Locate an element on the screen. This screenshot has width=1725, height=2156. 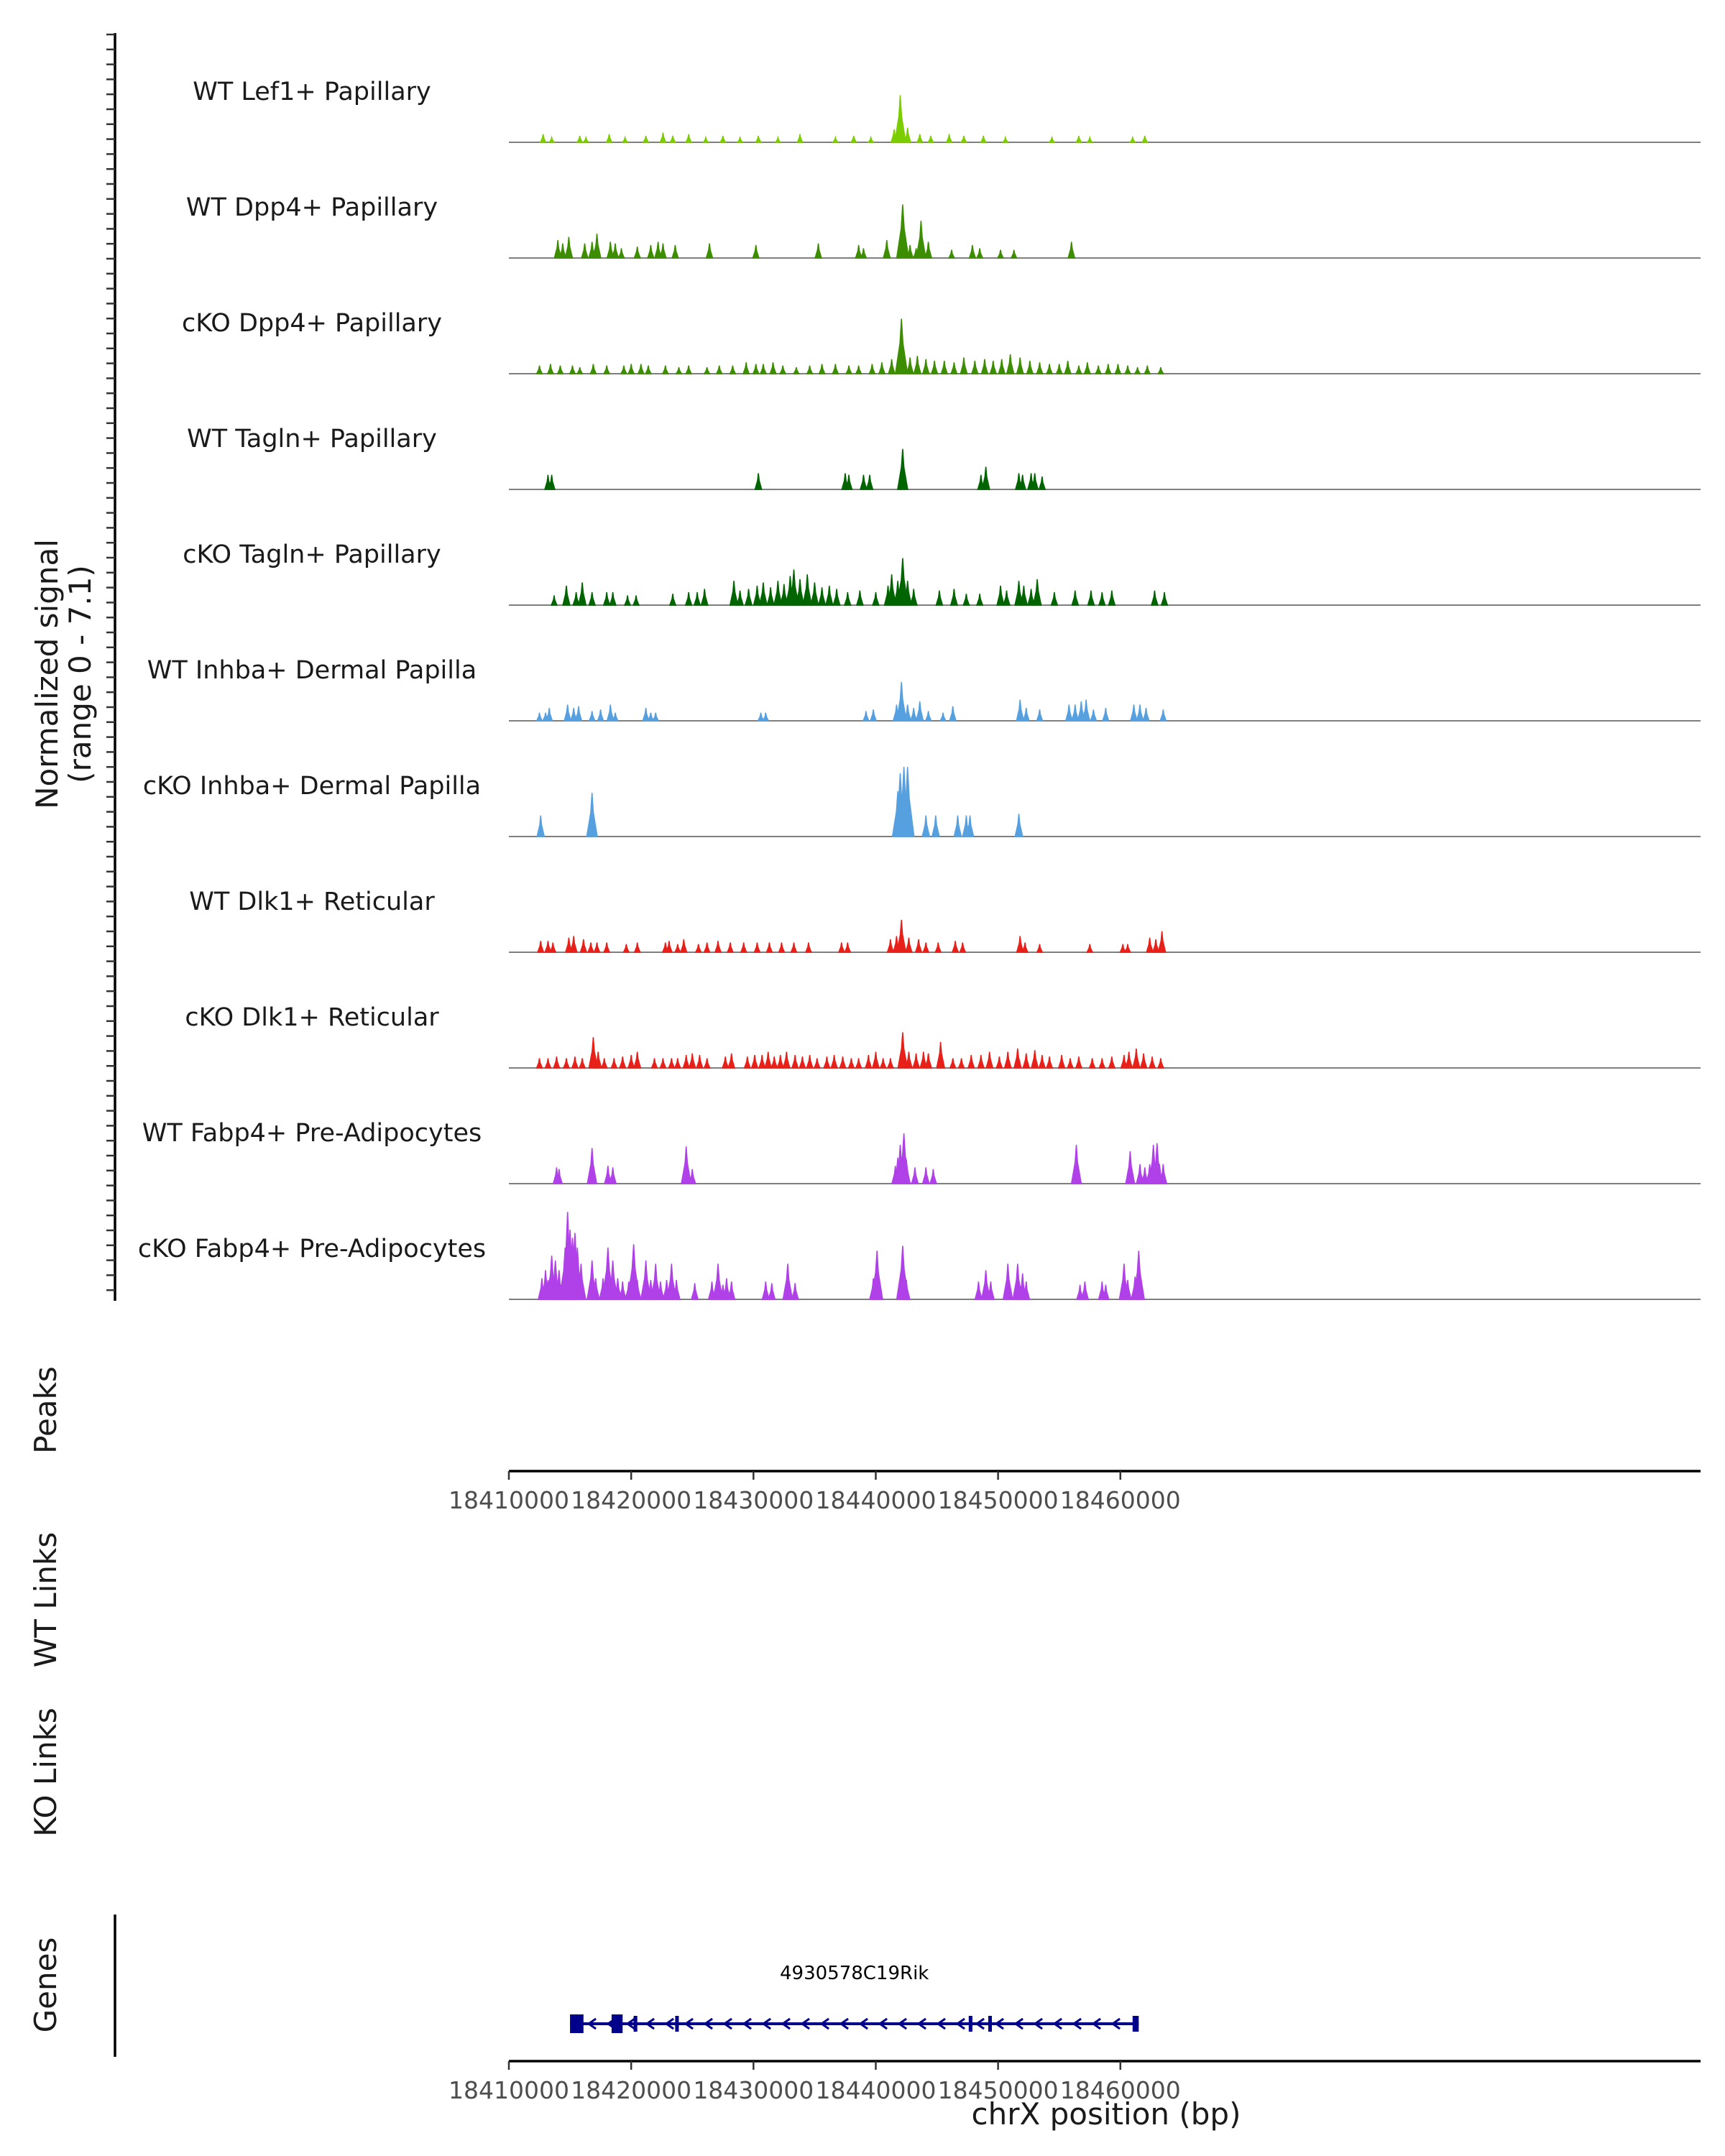
lower-x-axis-tick-label: 18460000 is located at coordinates (1120, 2090).